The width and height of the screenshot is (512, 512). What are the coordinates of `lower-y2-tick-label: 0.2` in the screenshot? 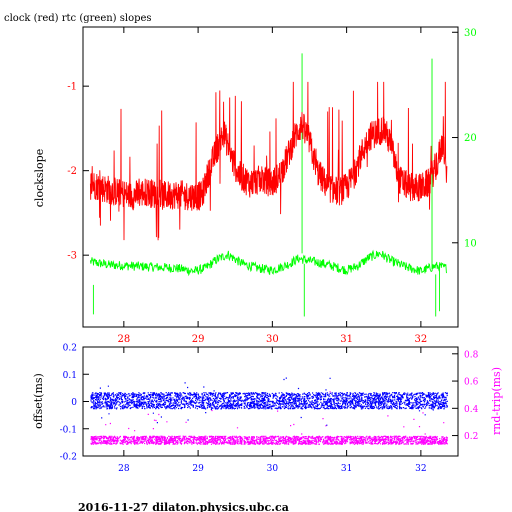 It's located at (471, 437).